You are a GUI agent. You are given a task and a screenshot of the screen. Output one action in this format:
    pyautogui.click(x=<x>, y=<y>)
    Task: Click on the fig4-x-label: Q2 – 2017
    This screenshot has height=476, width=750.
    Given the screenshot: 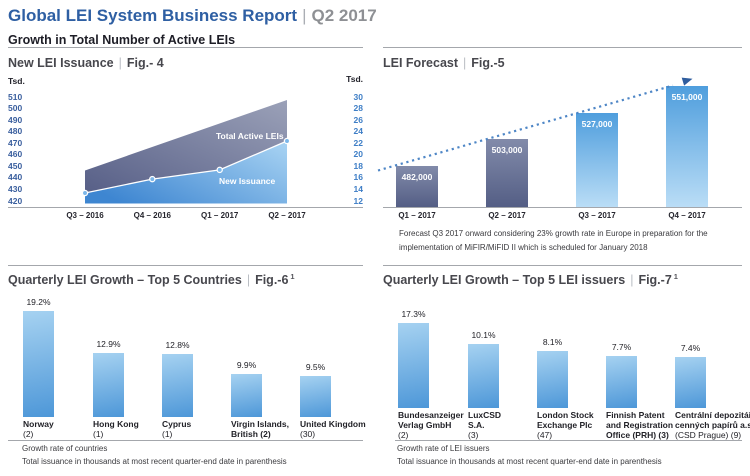 What is the action you would take?
    pyautogui.click(x=287, y=215)
    